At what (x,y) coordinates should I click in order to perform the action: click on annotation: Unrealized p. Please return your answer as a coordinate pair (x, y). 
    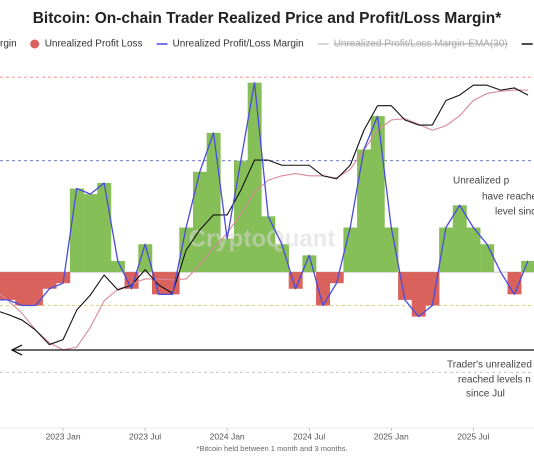
    Looking at the image, I should click on (481, 181).